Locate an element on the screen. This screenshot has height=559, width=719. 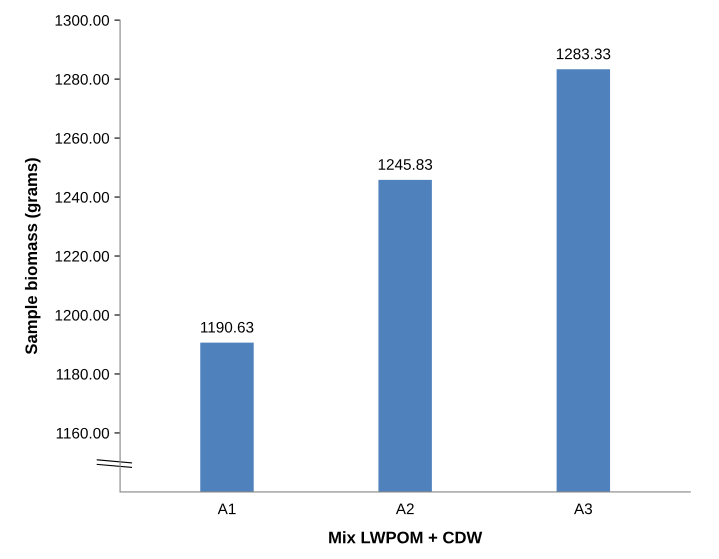
y-tick-label: 1220.00 is located at coordinates (83, 256).